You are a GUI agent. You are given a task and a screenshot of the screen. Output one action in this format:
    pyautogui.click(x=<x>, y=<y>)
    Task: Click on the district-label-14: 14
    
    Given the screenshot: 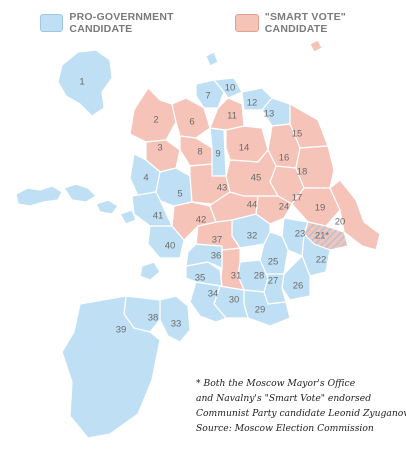 What is the action you would take?
    pyautogui.click(x=244, y=148)
    